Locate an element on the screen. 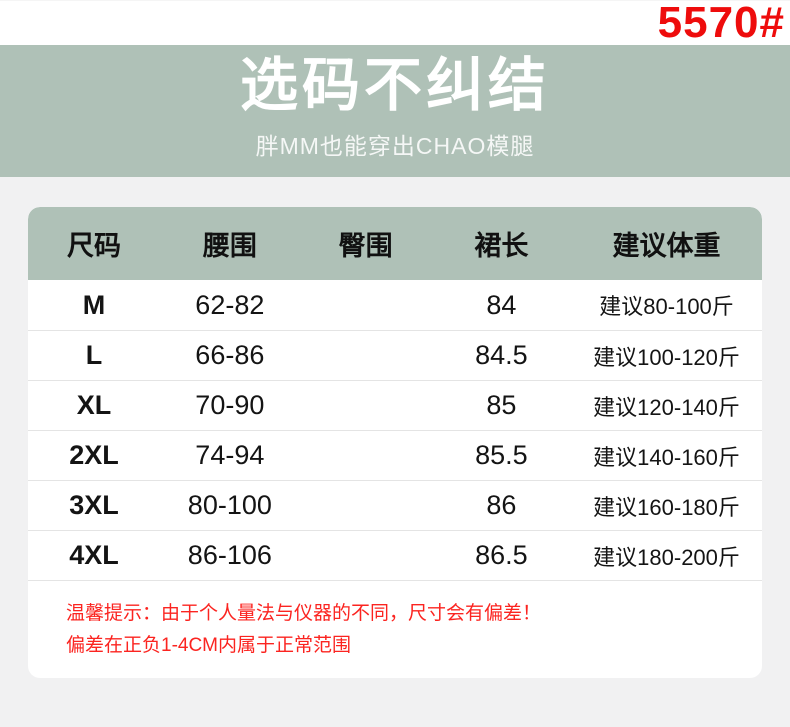 Image resolution: width=790 pixels, height=727 pixels. size-cell: 3XL is located at coordinates (94, 505).